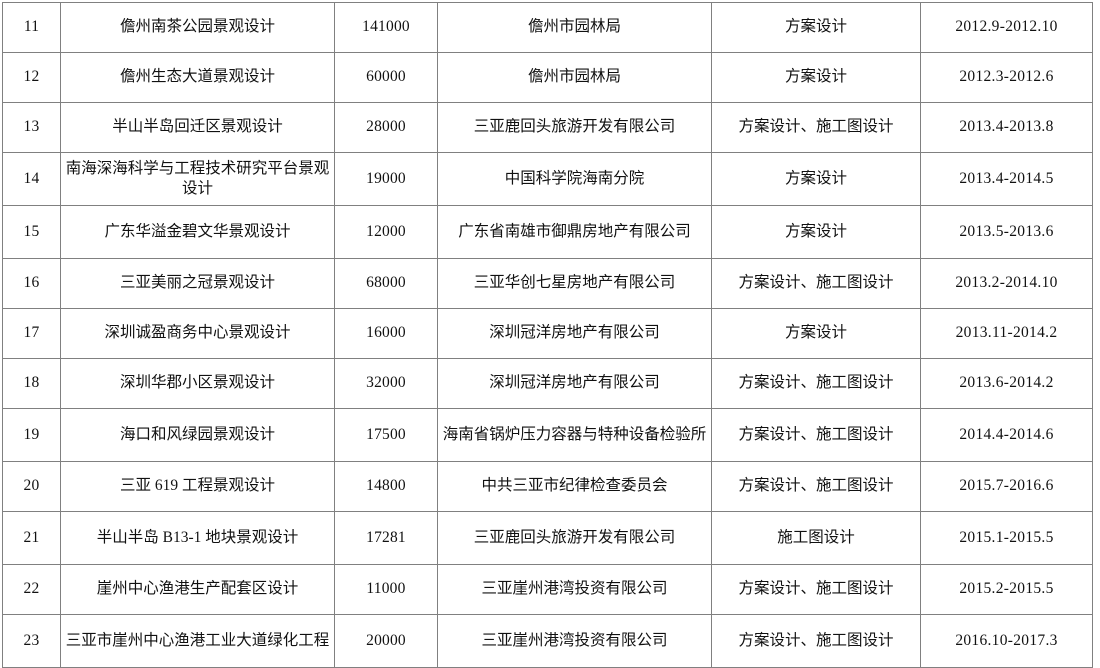 The image size is (1100, 668). I want to click on cell-serial-number: 13, so click(31, 127).